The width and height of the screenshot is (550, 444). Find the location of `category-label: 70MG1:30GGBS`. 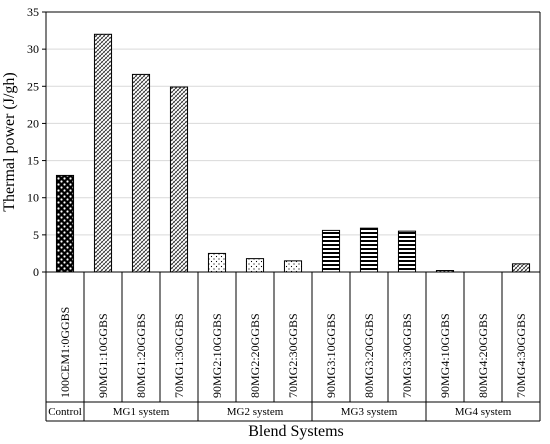

category-label: 70MG1:30GGBS is located at coordinates (179, 355).